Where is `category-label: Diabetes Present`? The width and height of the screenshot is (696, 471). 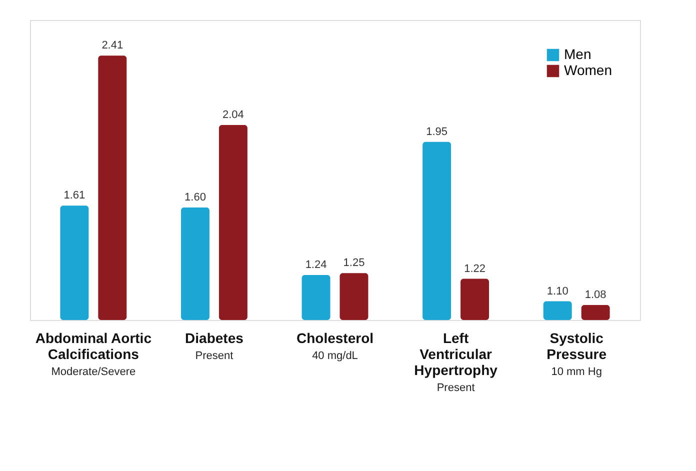 category-label: Diabetes Present is located at coordinates (214, 346).